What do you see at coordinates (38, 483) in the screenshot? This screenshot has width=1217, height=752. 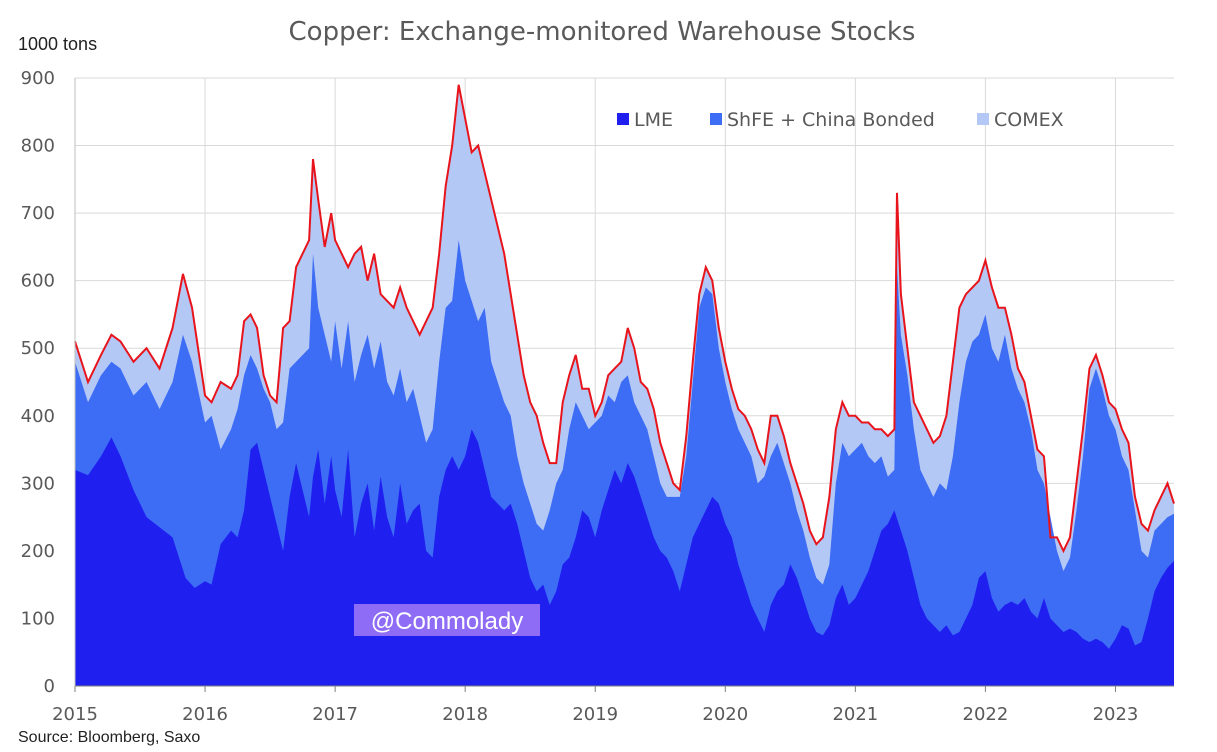 I see `y-tick-label: 300` at bounding box center [38, 483].